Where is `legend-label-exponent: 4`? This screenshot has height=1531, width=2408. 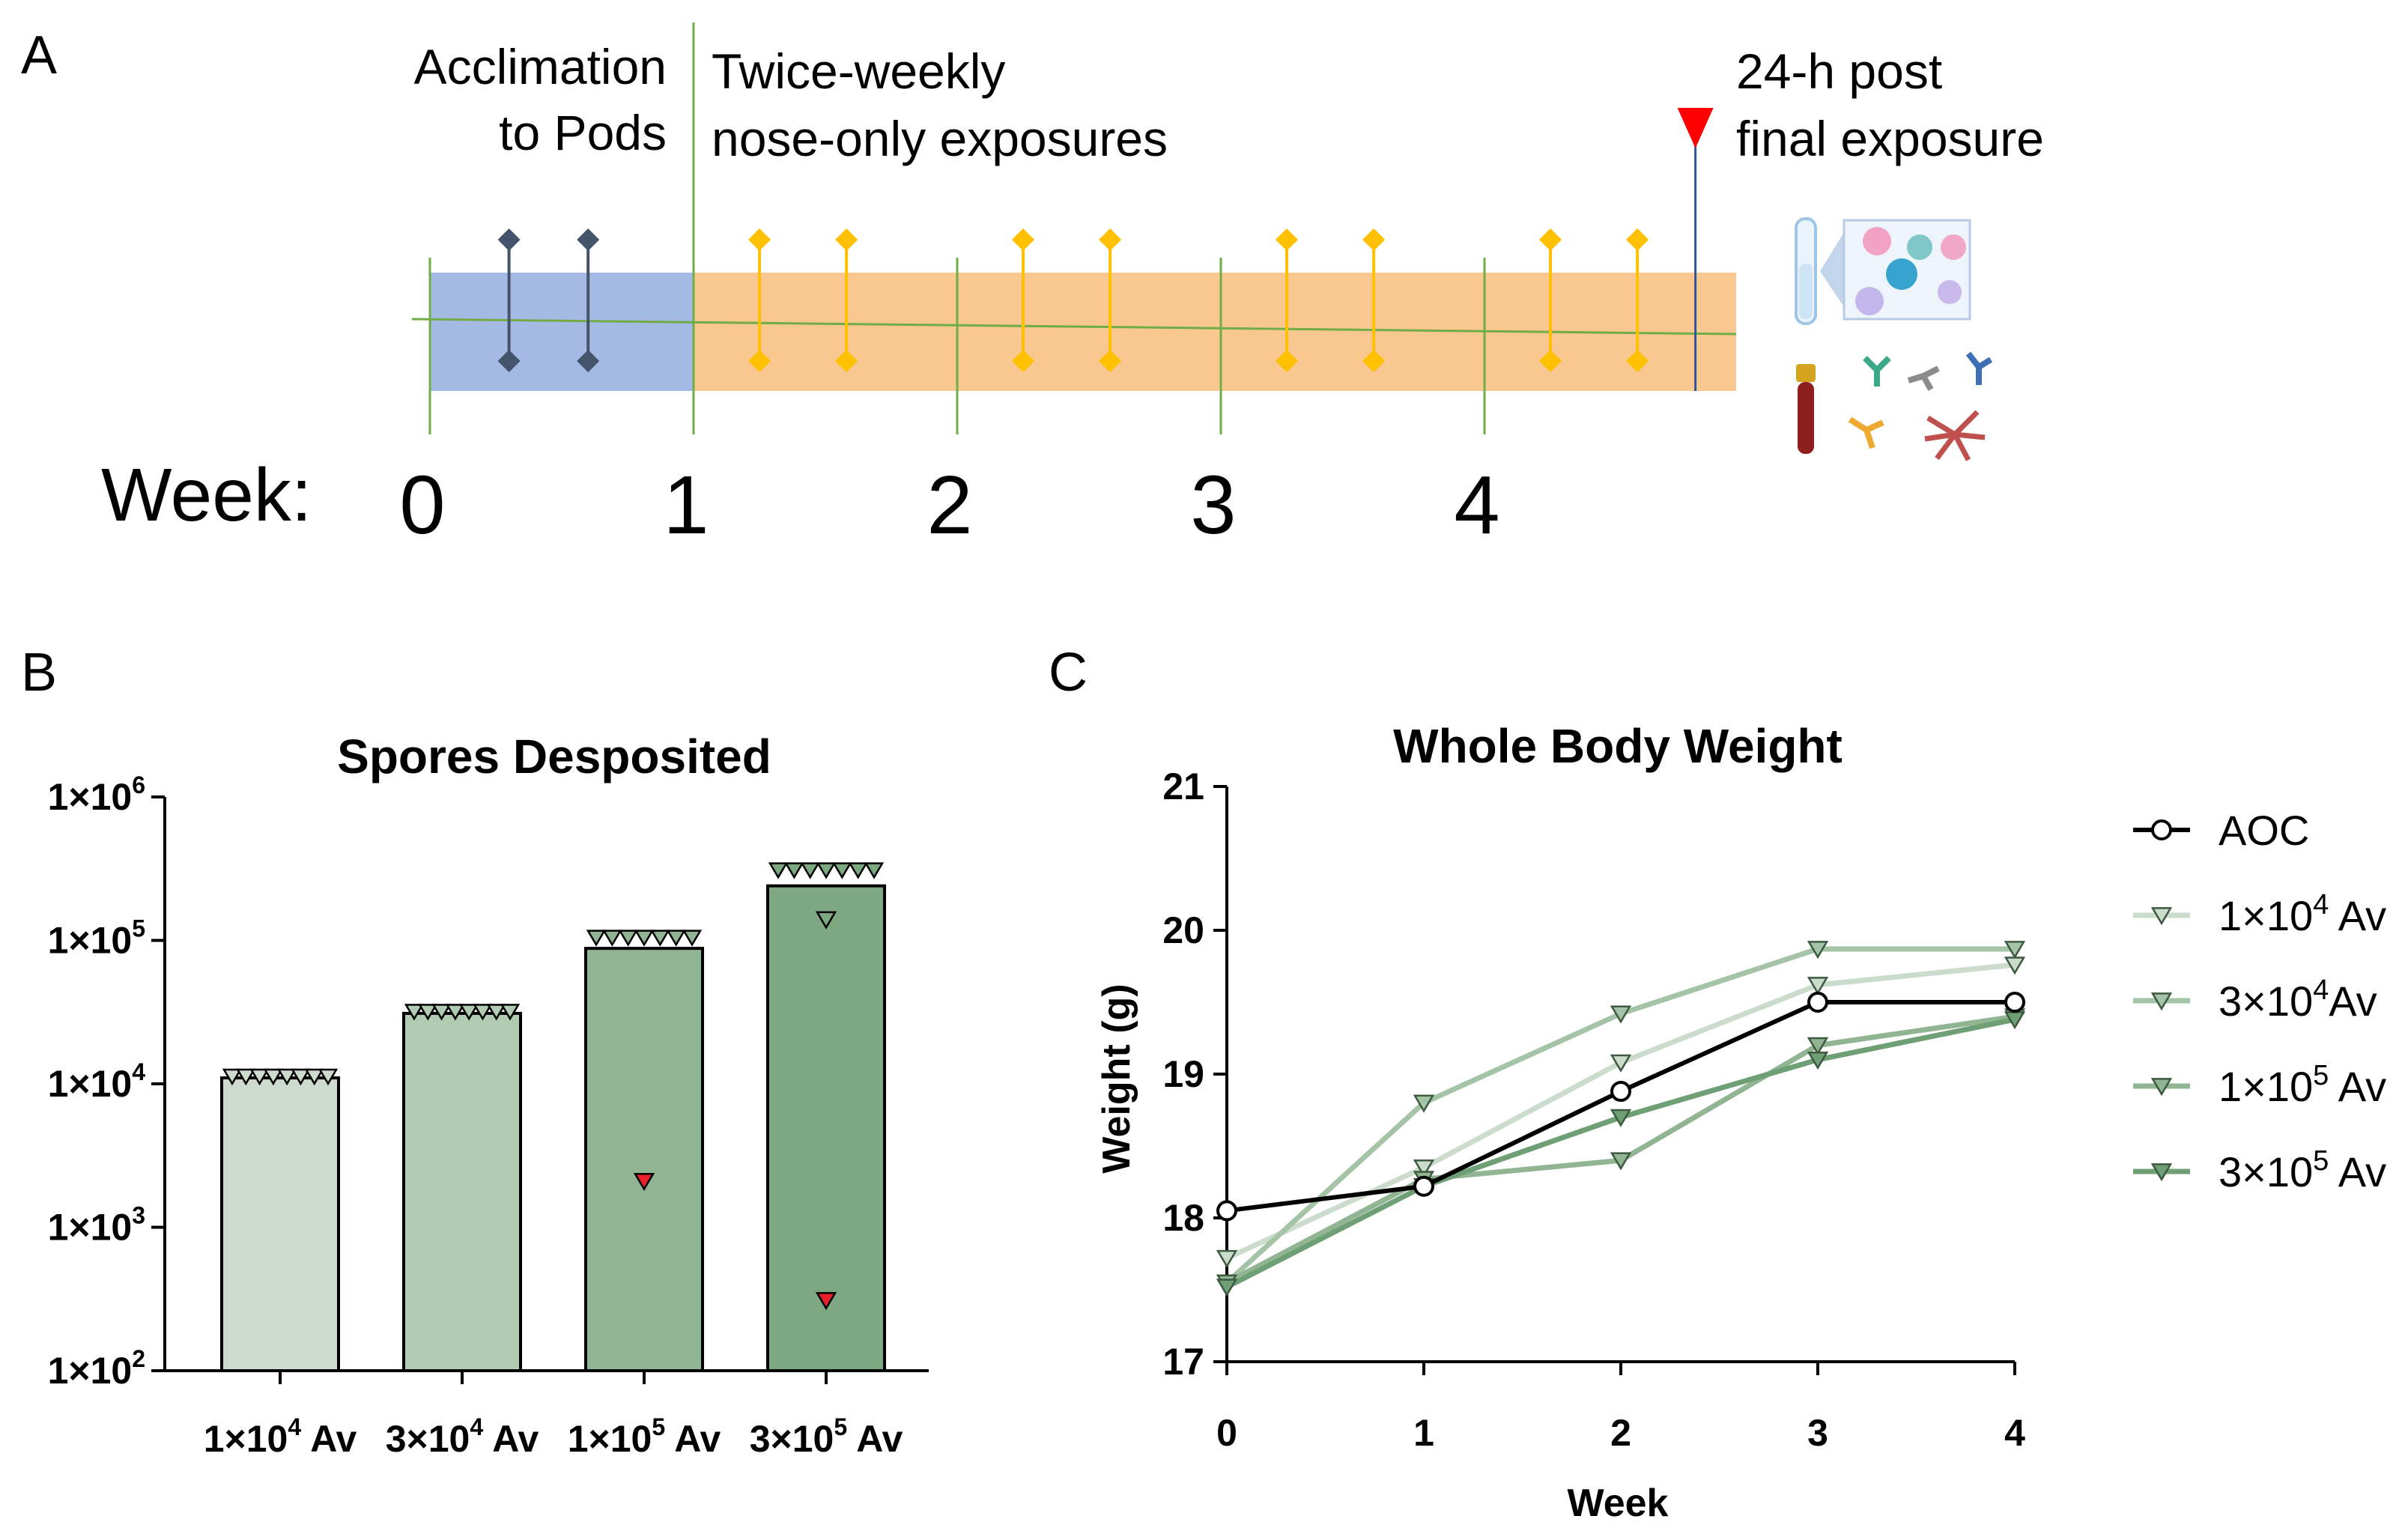
legend-label-exponent: 4 is located at coordinates (2321, 905).